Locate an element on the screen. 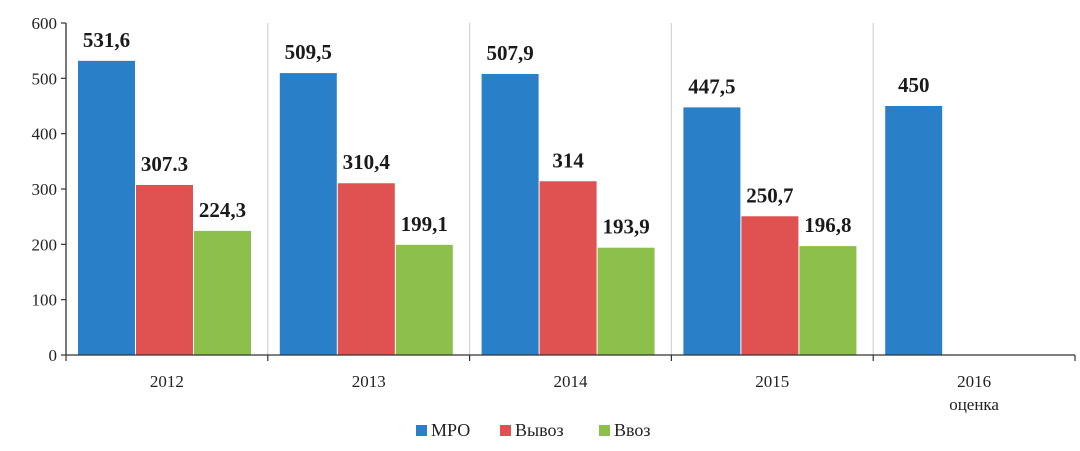 This screenshot has height=451, width=1080. y-tick-label: 400 is located at coordinates (45, 134).